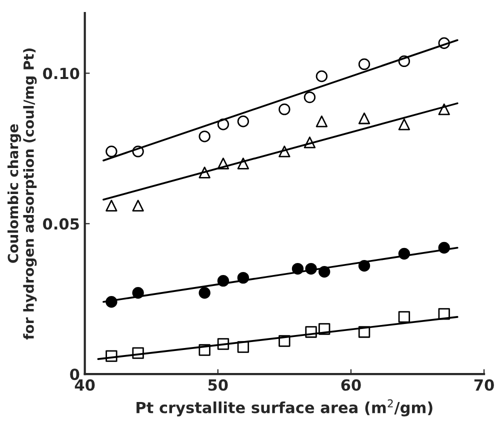 Image resolution: width=499 pixels, height=435 pixels. Describe the element at coordinates (84, 385) in the screenshot. I see `x-tick-label: 40` at that location.